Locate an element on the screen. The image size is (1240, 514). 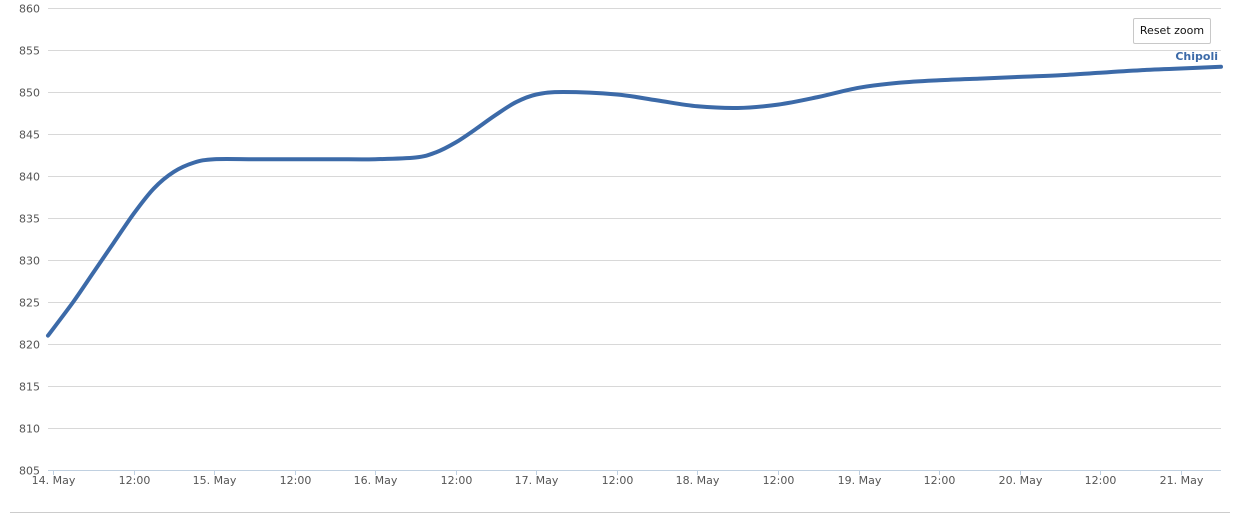
x-tick-label: 18. May is located at coordinates (698, 480).